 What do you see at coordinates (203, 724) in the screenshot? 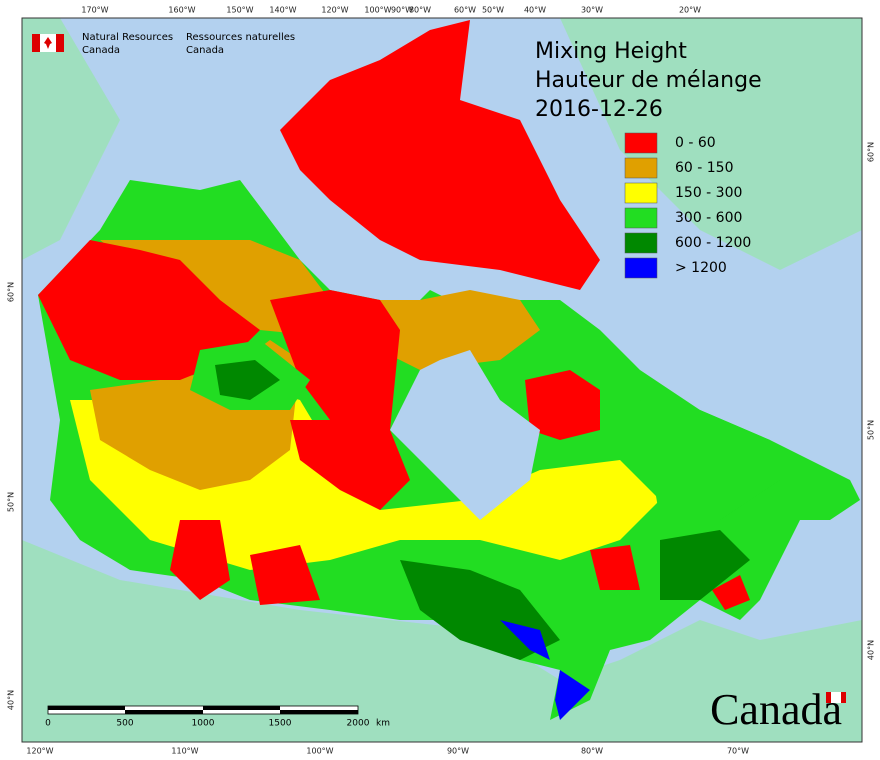
I see `scale-label: 1000` at bounding box center [203, 724].